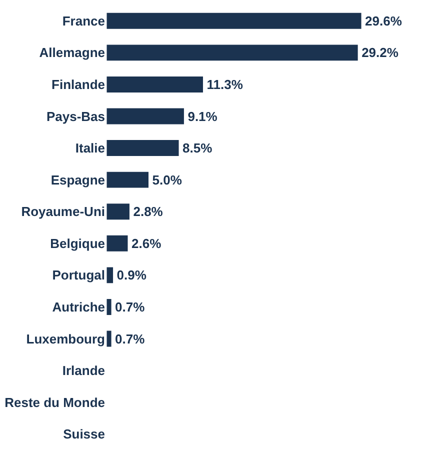 The image size is (448, 455). Describe the element at coordinates (167, 180) in the screenshot. I see `data-label: 5.0%` at that location.